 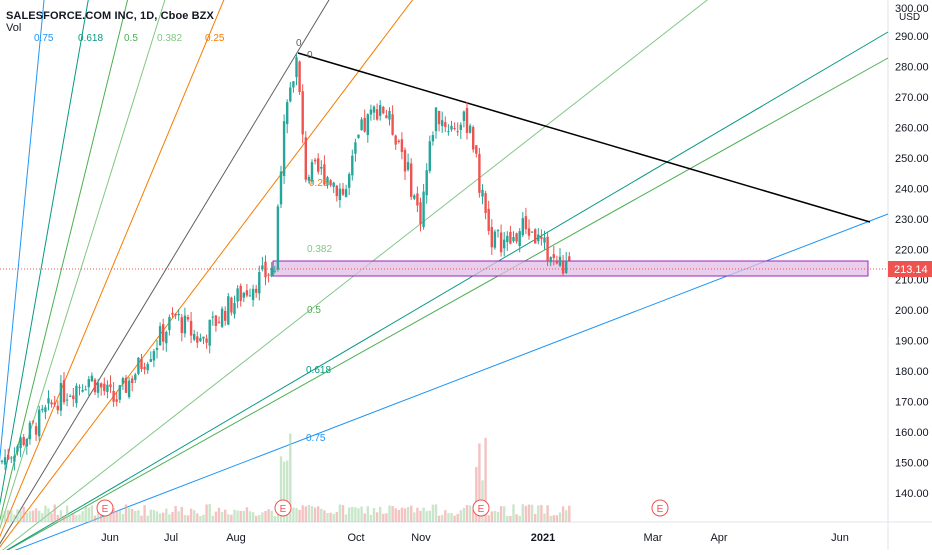 I want to click on price-tick-label: 220.00, so click(x=912, y=250).